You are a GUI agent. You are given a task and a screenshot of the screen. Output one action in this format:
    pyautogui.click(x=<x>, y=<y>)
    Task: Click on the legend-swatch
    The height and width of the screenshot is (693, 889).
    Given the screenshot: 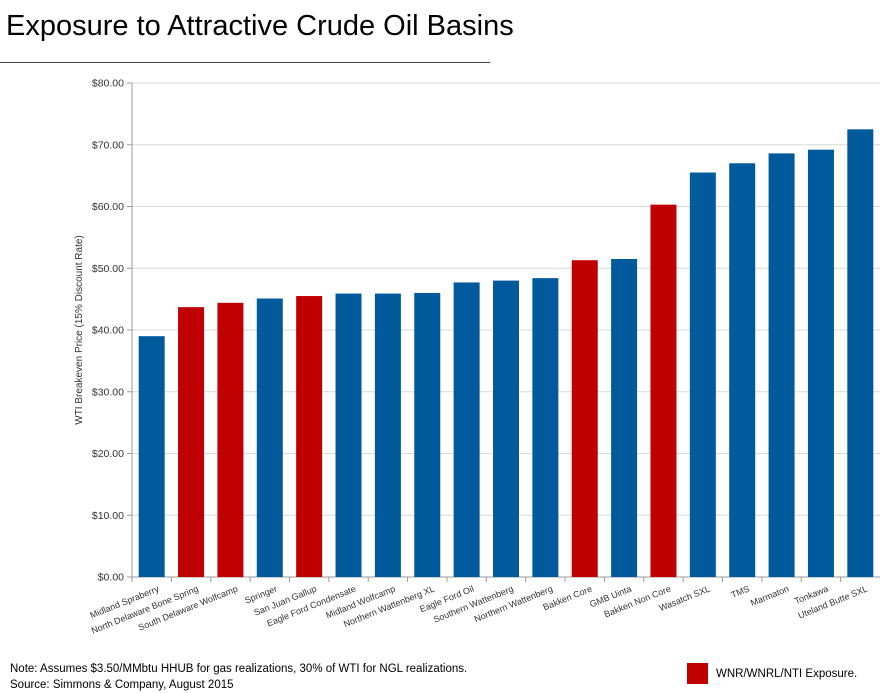 What is the action you would take?
    pyautogui.click(x=697, y=673)
    